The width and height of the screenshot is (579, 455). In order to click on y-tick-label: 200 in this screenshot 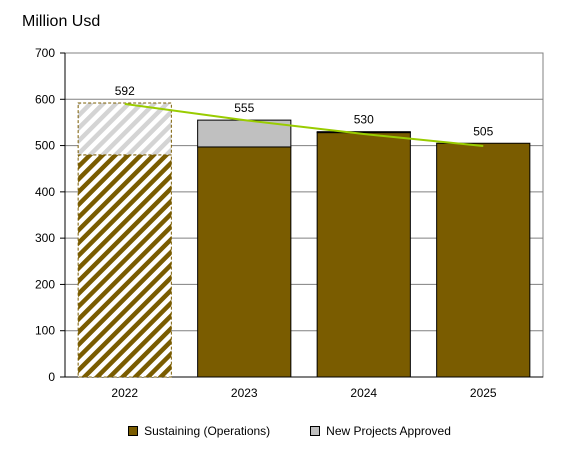, I will do `click(45, 284)`.